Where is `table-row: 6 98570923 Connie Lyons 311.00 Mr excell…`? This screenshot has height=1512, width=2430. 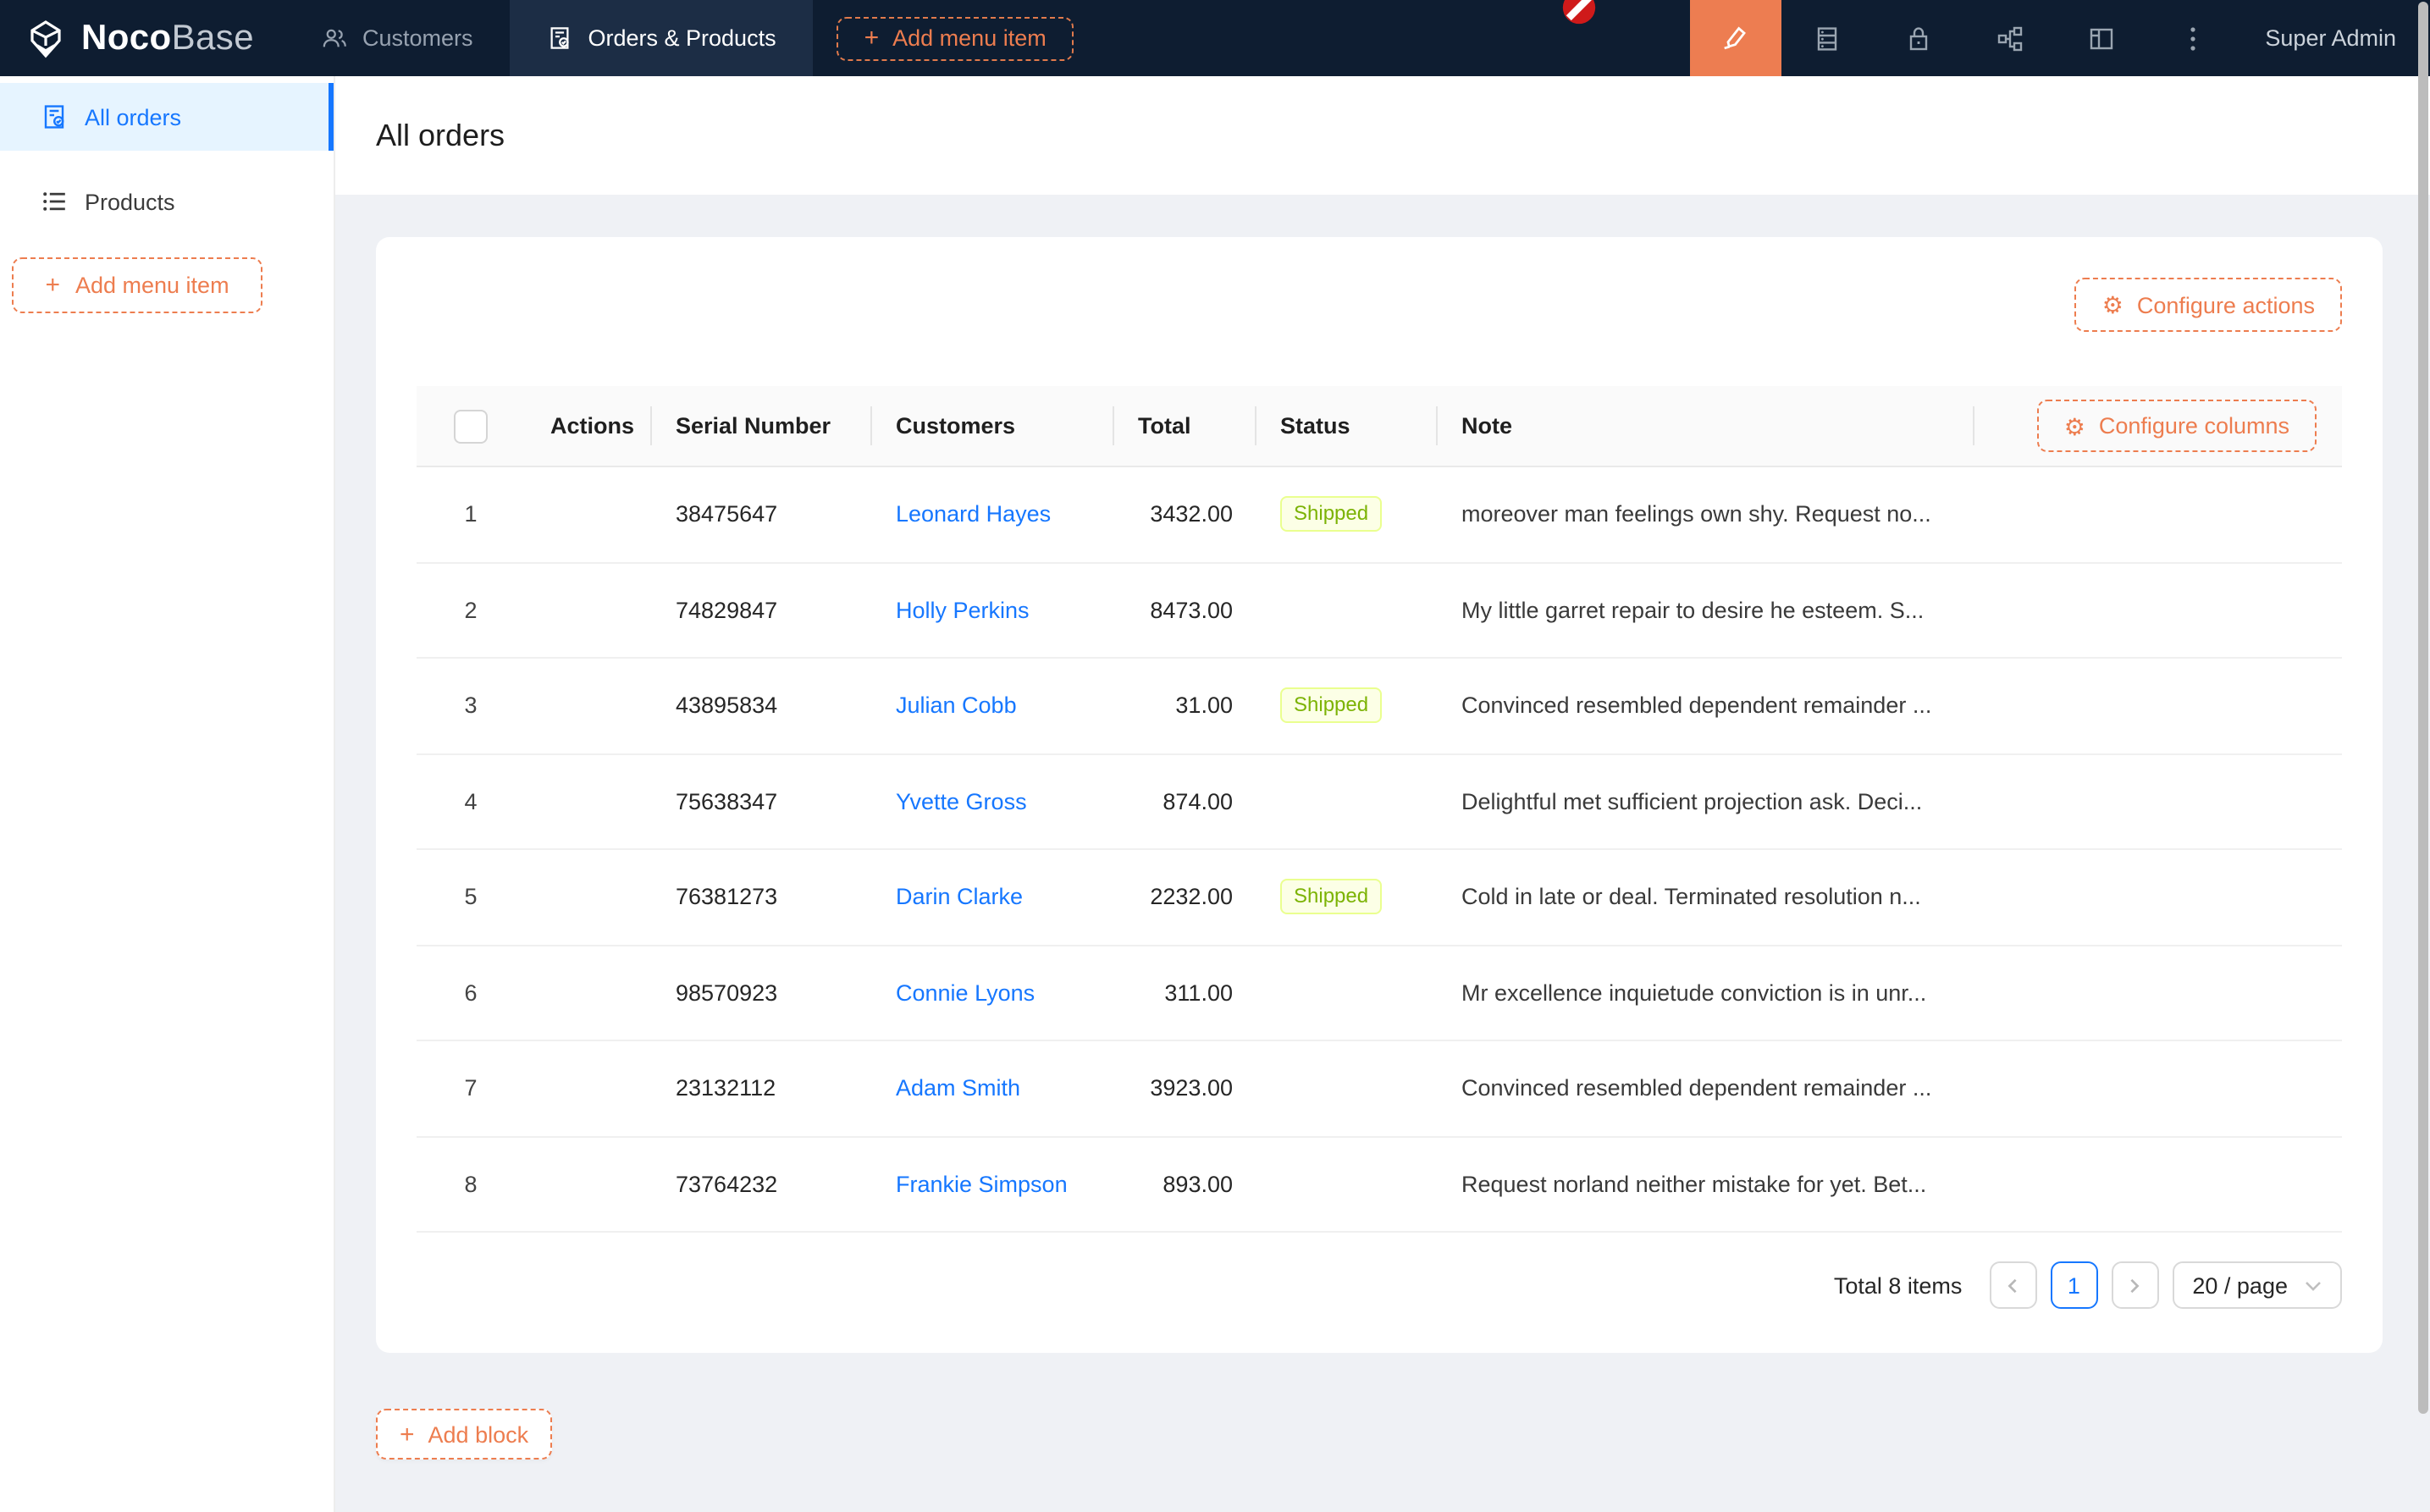 table-row: 6 98570923 Connie Lyons 311.00 Mr excell… is located at coordinates (1380, 993).